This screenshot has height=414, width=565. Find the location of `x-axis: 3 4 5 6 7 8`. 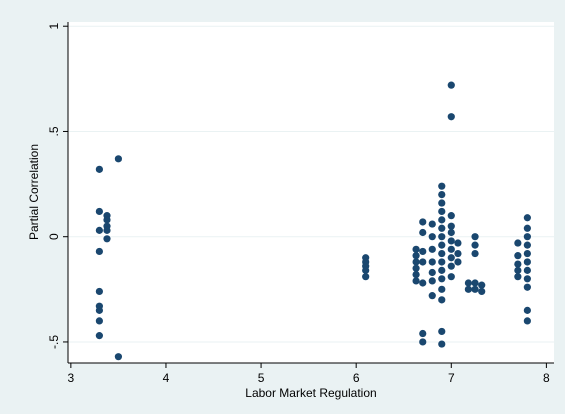

x-axis: 3 4 5 6 7 8 is located at coordinates (311, 373).